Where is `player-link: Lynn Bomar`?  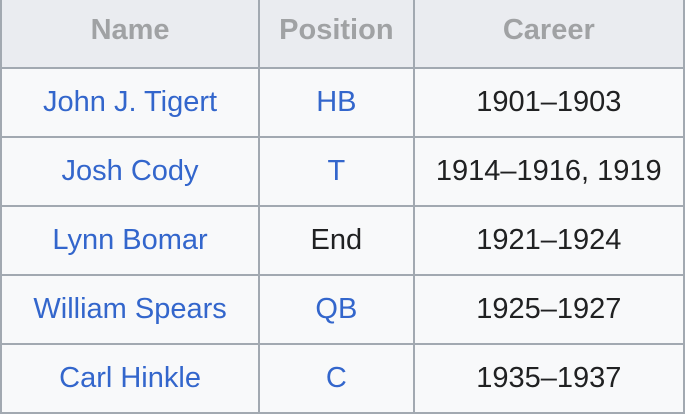 player-link: Lynn Bomar is located at coordinates (130, 240).